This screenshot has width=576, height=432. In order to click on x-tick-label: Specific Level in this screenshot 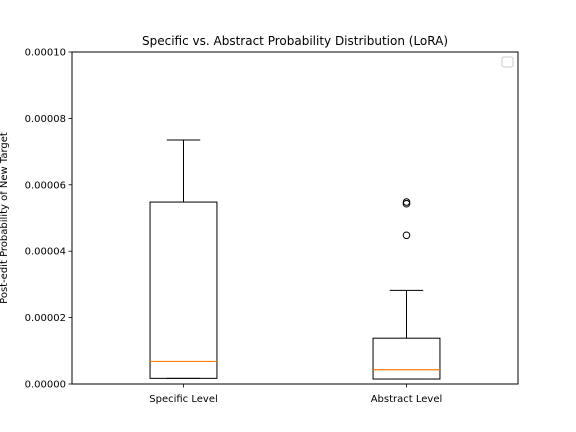, I will do `click(183, 399)`.